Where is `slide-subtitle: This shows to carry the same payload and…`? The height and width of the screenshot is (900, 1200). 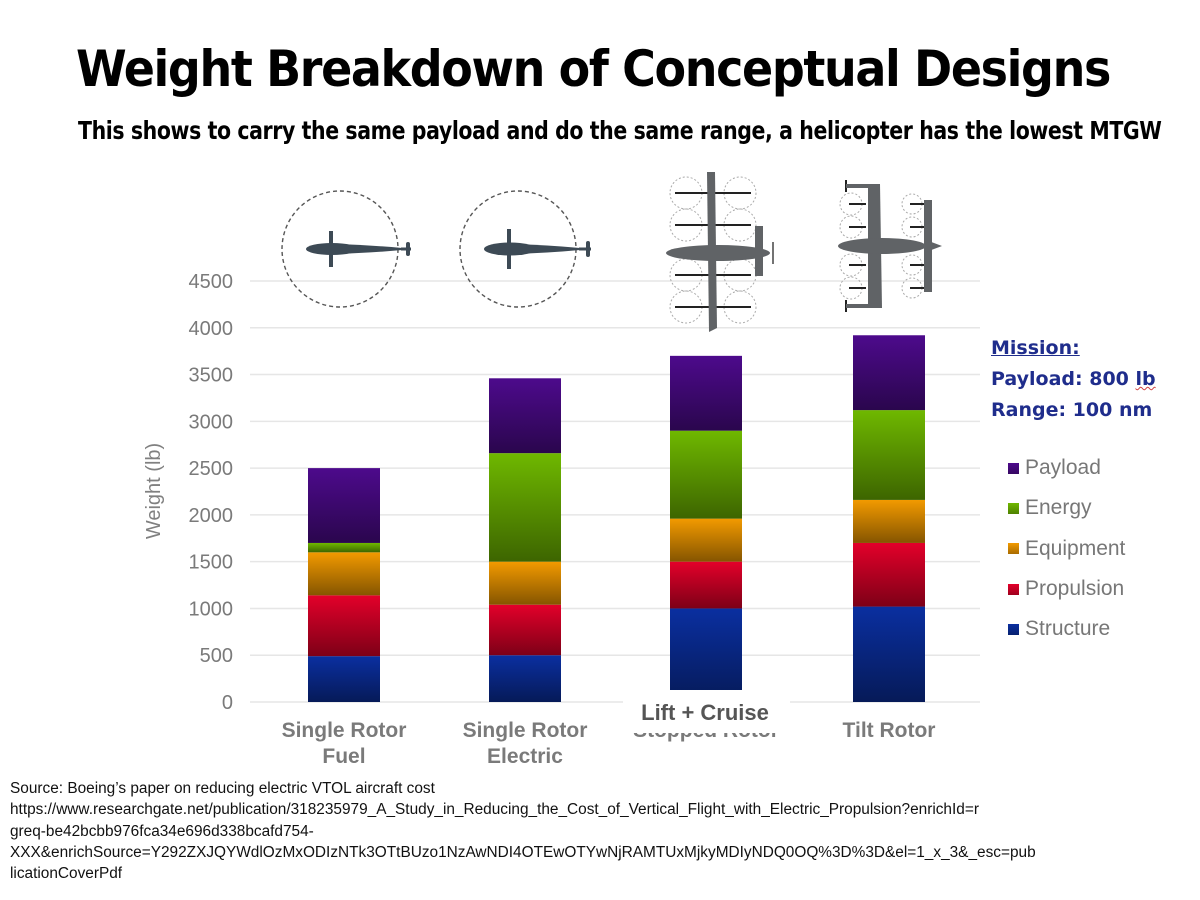 slide-subtitle: This shows to carry the same payload and… is located at coordinates (620, 130).